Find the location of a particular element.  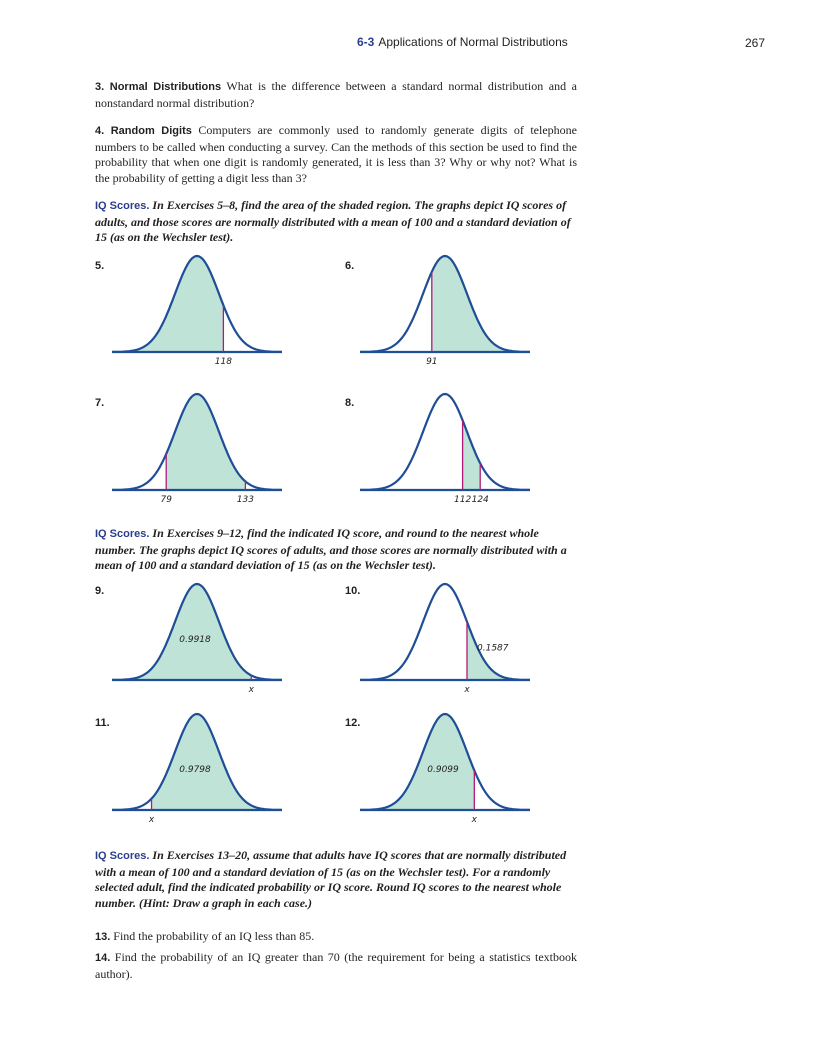

tick-label: 124 is located at coordinates (480, 500).